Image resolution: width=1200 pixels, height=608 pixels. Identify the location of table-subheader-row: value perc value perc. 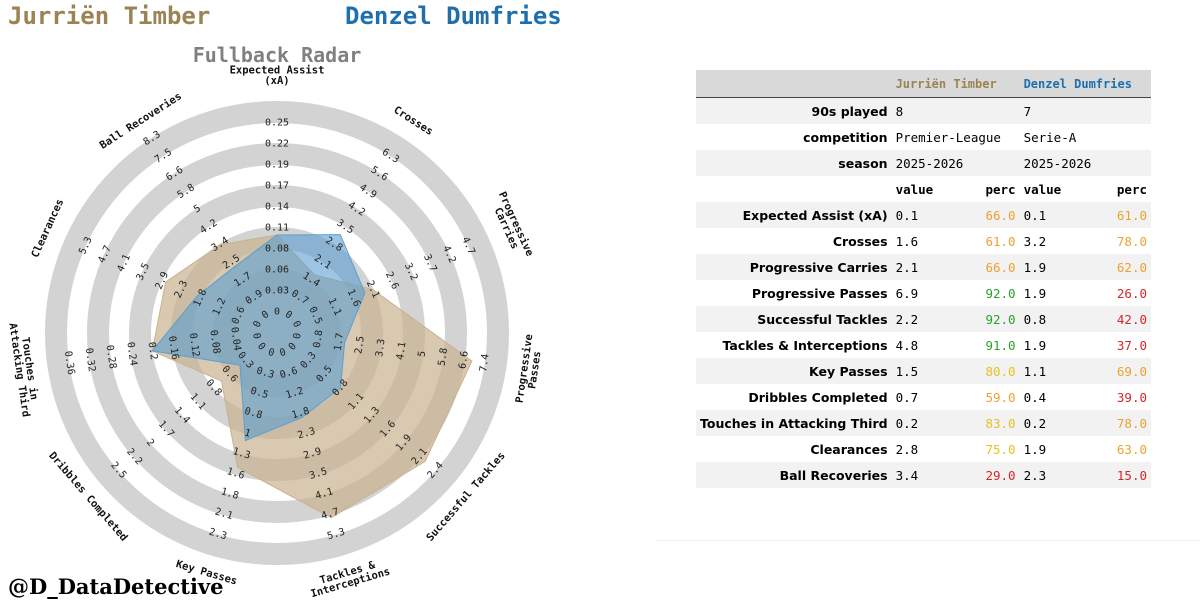
(923, 189).